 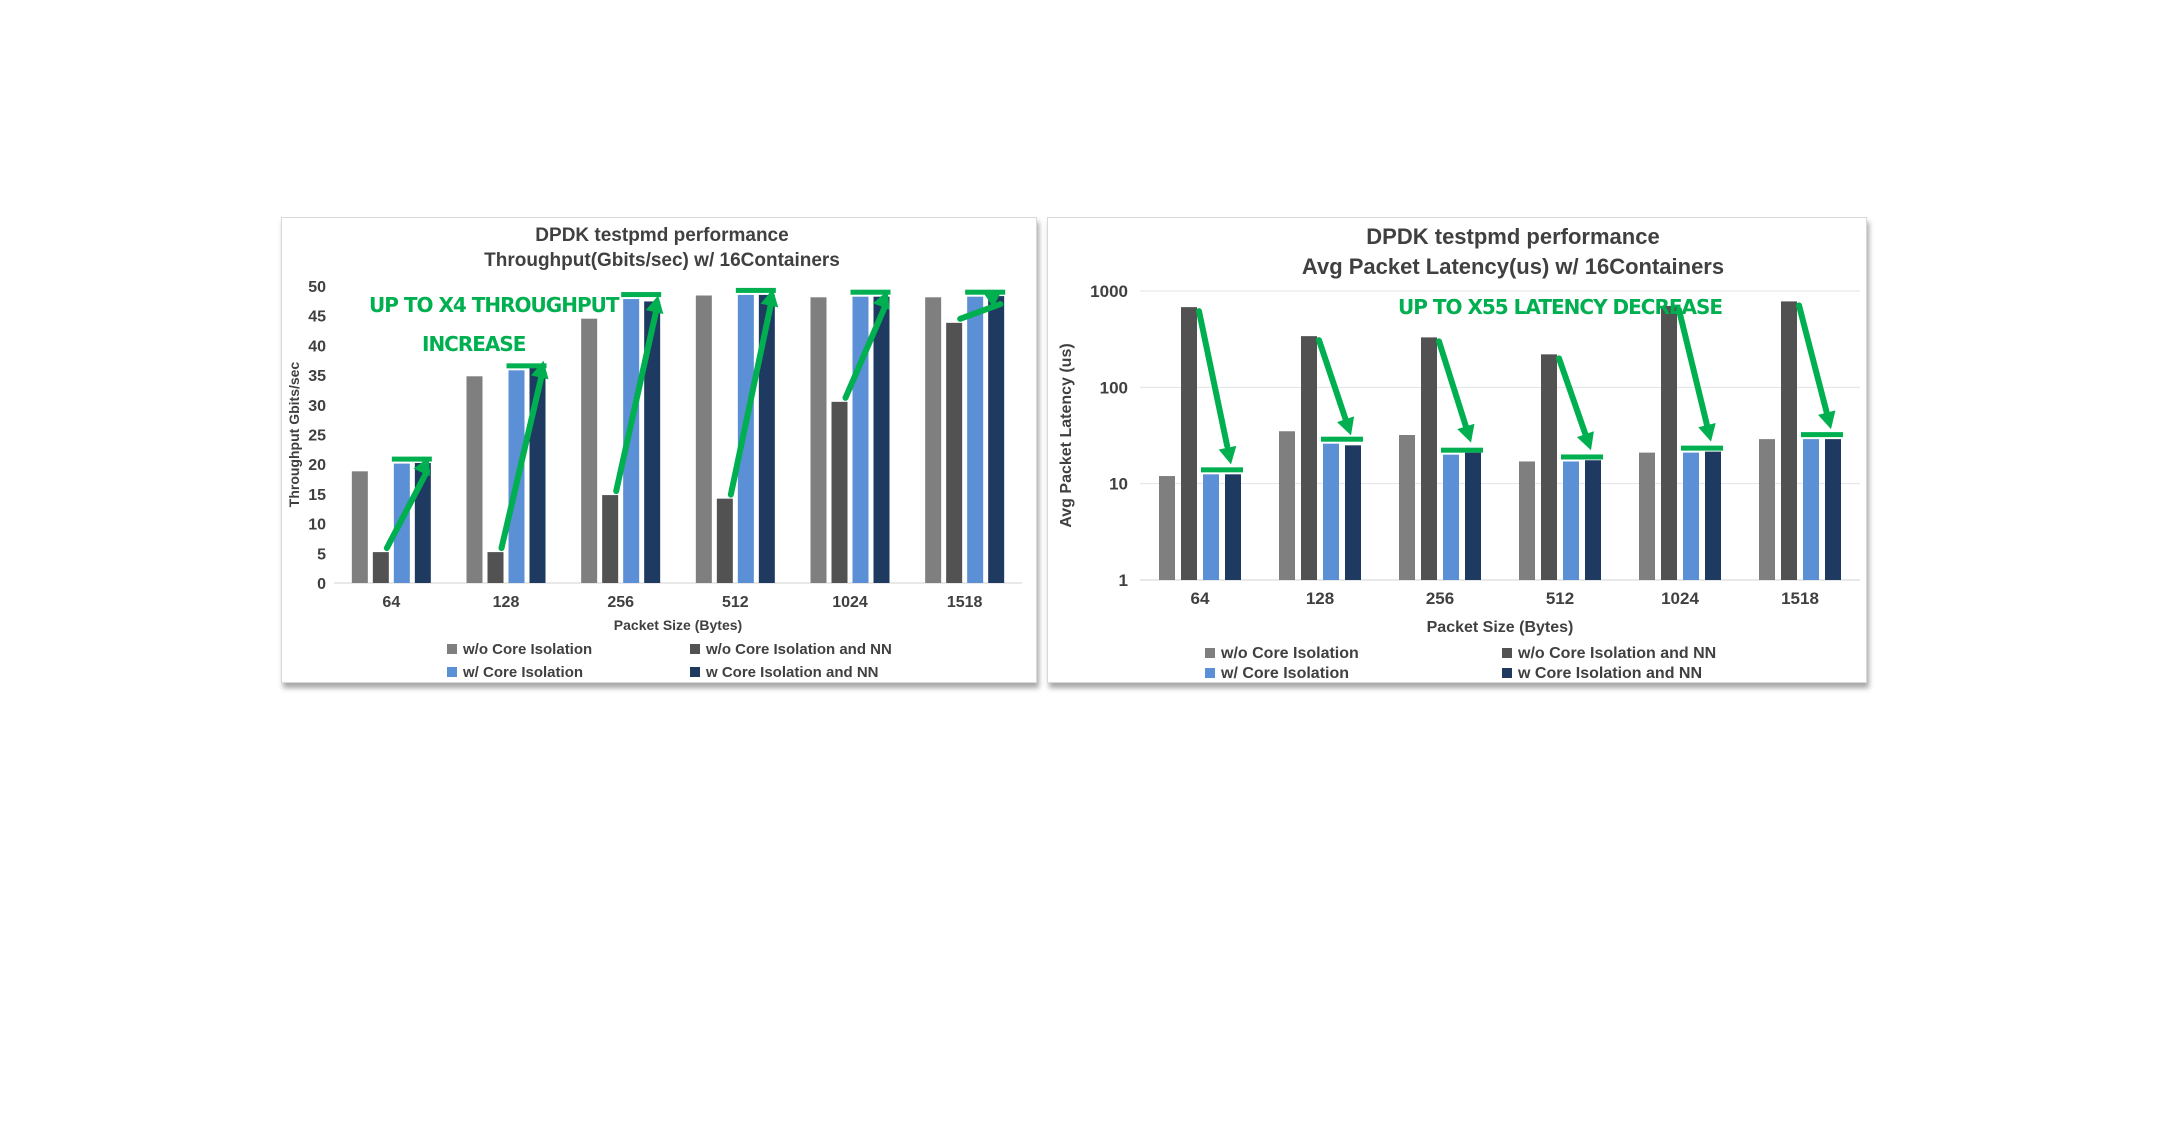 What do you see at coordinates (522, 672) in the screenshot?
I see `legend-label-w-core: w/ Core Isolation` at bounding box center [522, 672].